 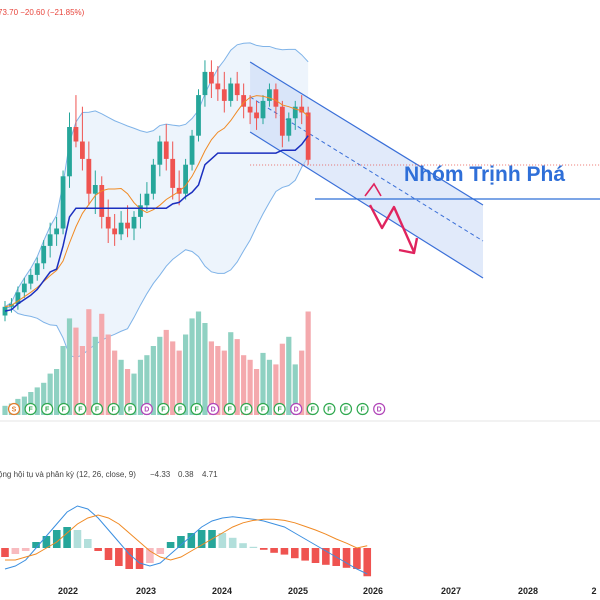 I want to click on x-tick-label: 2, so click(x=593, y=591).